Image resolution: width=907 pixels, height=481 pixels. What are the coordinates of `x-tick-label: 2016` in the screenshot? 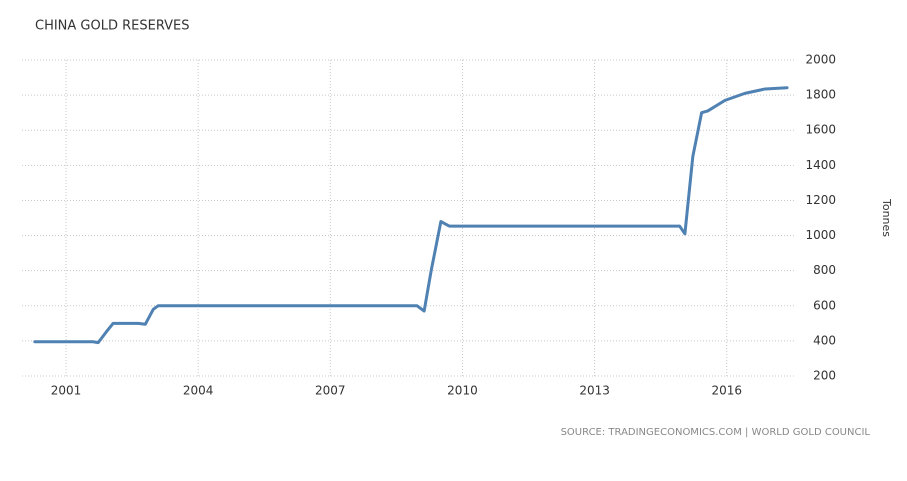 It's located at (726, 391).